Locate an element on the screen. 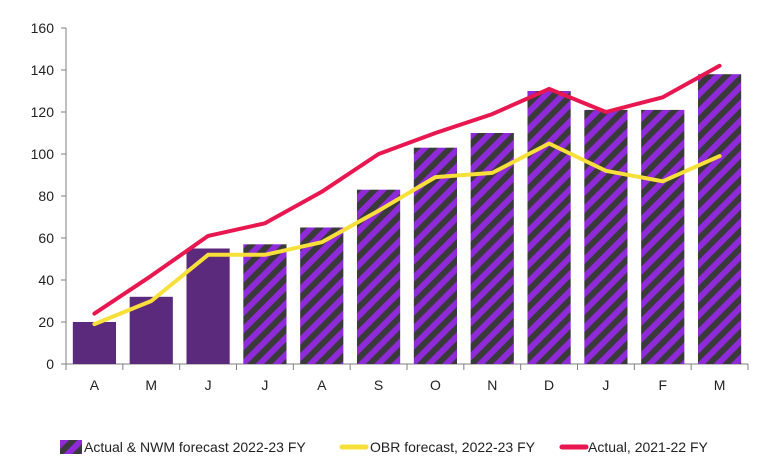 This screenshot has height=471, width=768. y-tick-labels: 0 20 40 60 80 100 120 140 160 is located at coordinates (43, 196).